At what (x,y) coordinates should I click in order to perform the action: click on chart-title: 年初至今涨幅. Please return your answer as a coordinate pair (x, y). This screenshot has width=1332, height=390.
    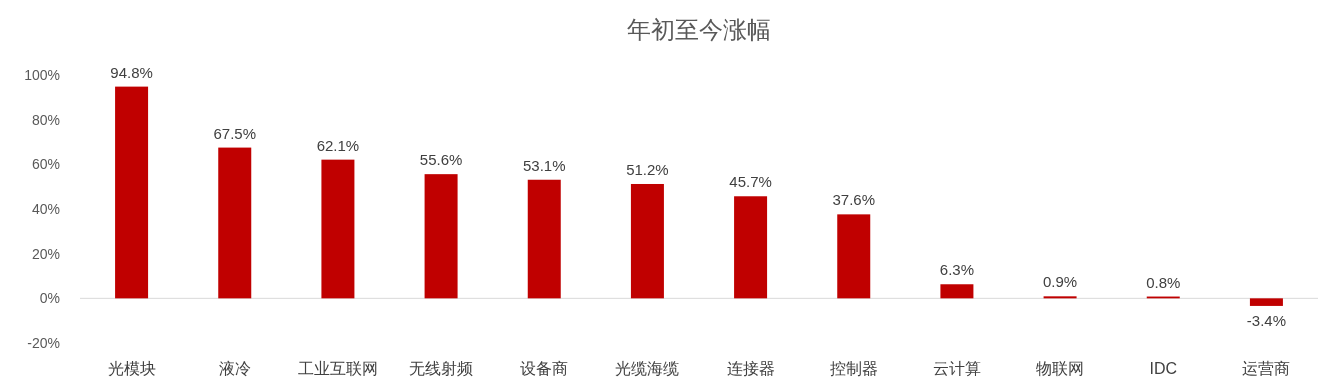
    Looking at the image, I should click on (699, 29).